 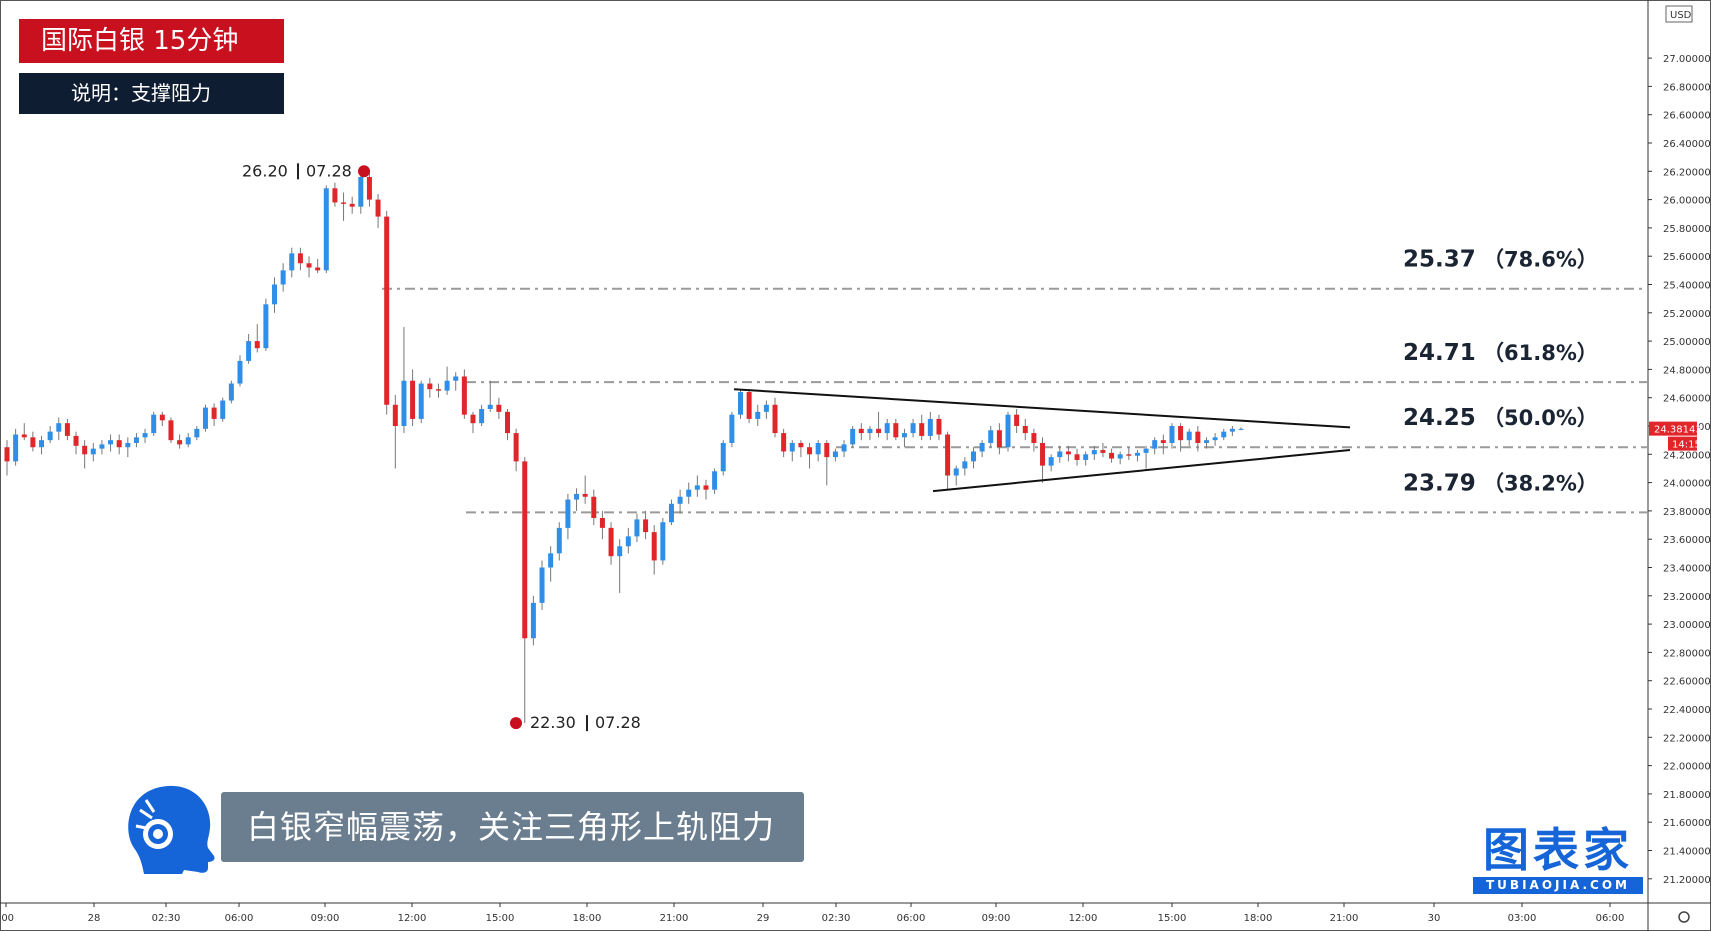 I want to click on y-tick-label: 27.00000, so click(x=1687, y=59).